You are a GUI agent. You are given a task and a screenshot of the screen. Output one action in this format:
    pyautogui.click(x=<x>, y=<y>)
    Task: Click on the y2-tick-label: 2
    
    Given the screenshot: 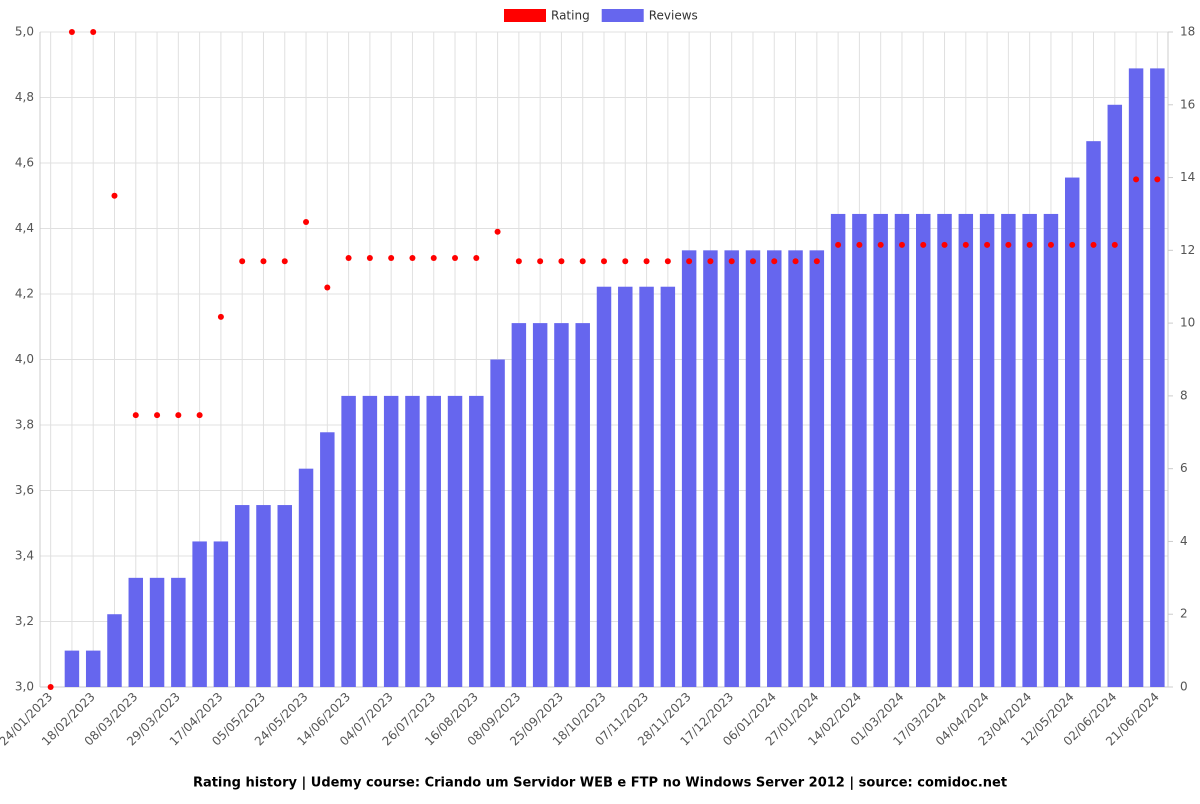 What is the action you would take?
    pyautogui.click(x=1184, y=614)
    